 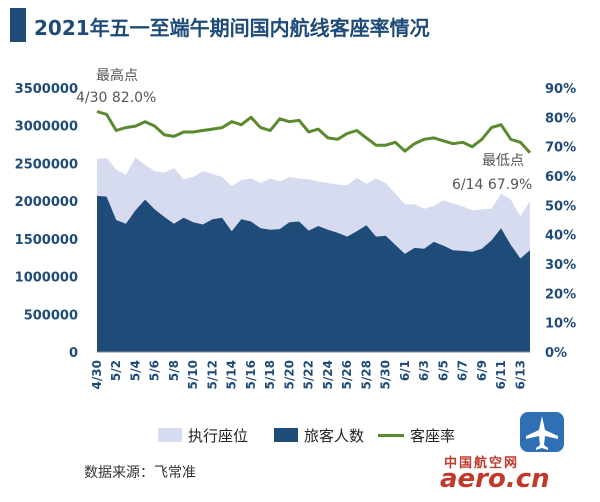 What do you see at coordinates (116, 370) in the screenshot?
I see `x-tick-label: 5/2` at bounding box center [116, 370].